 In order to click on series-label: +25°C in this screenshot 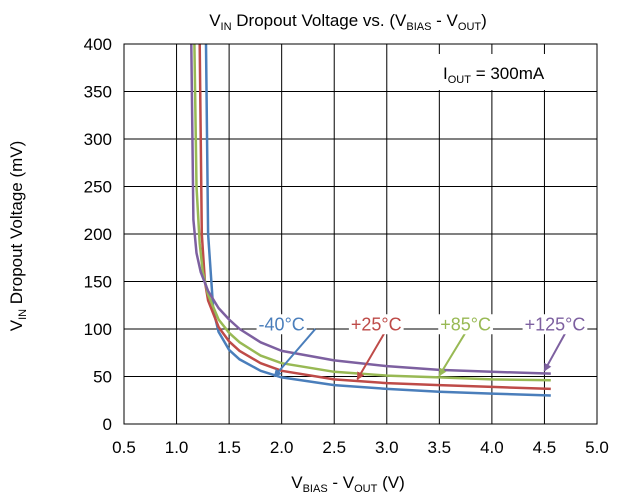, I will do `click(376, 324)`.